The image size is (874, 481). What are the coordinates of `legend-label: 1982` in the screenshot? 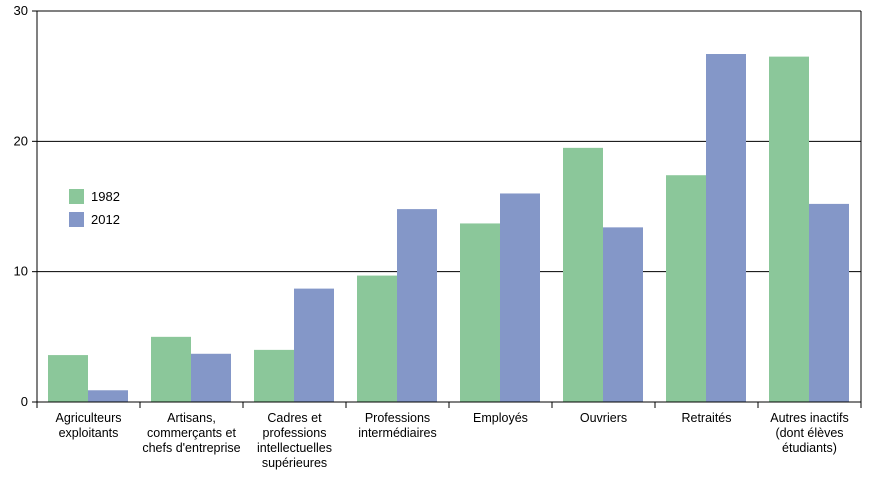 It's located at (105, 196).